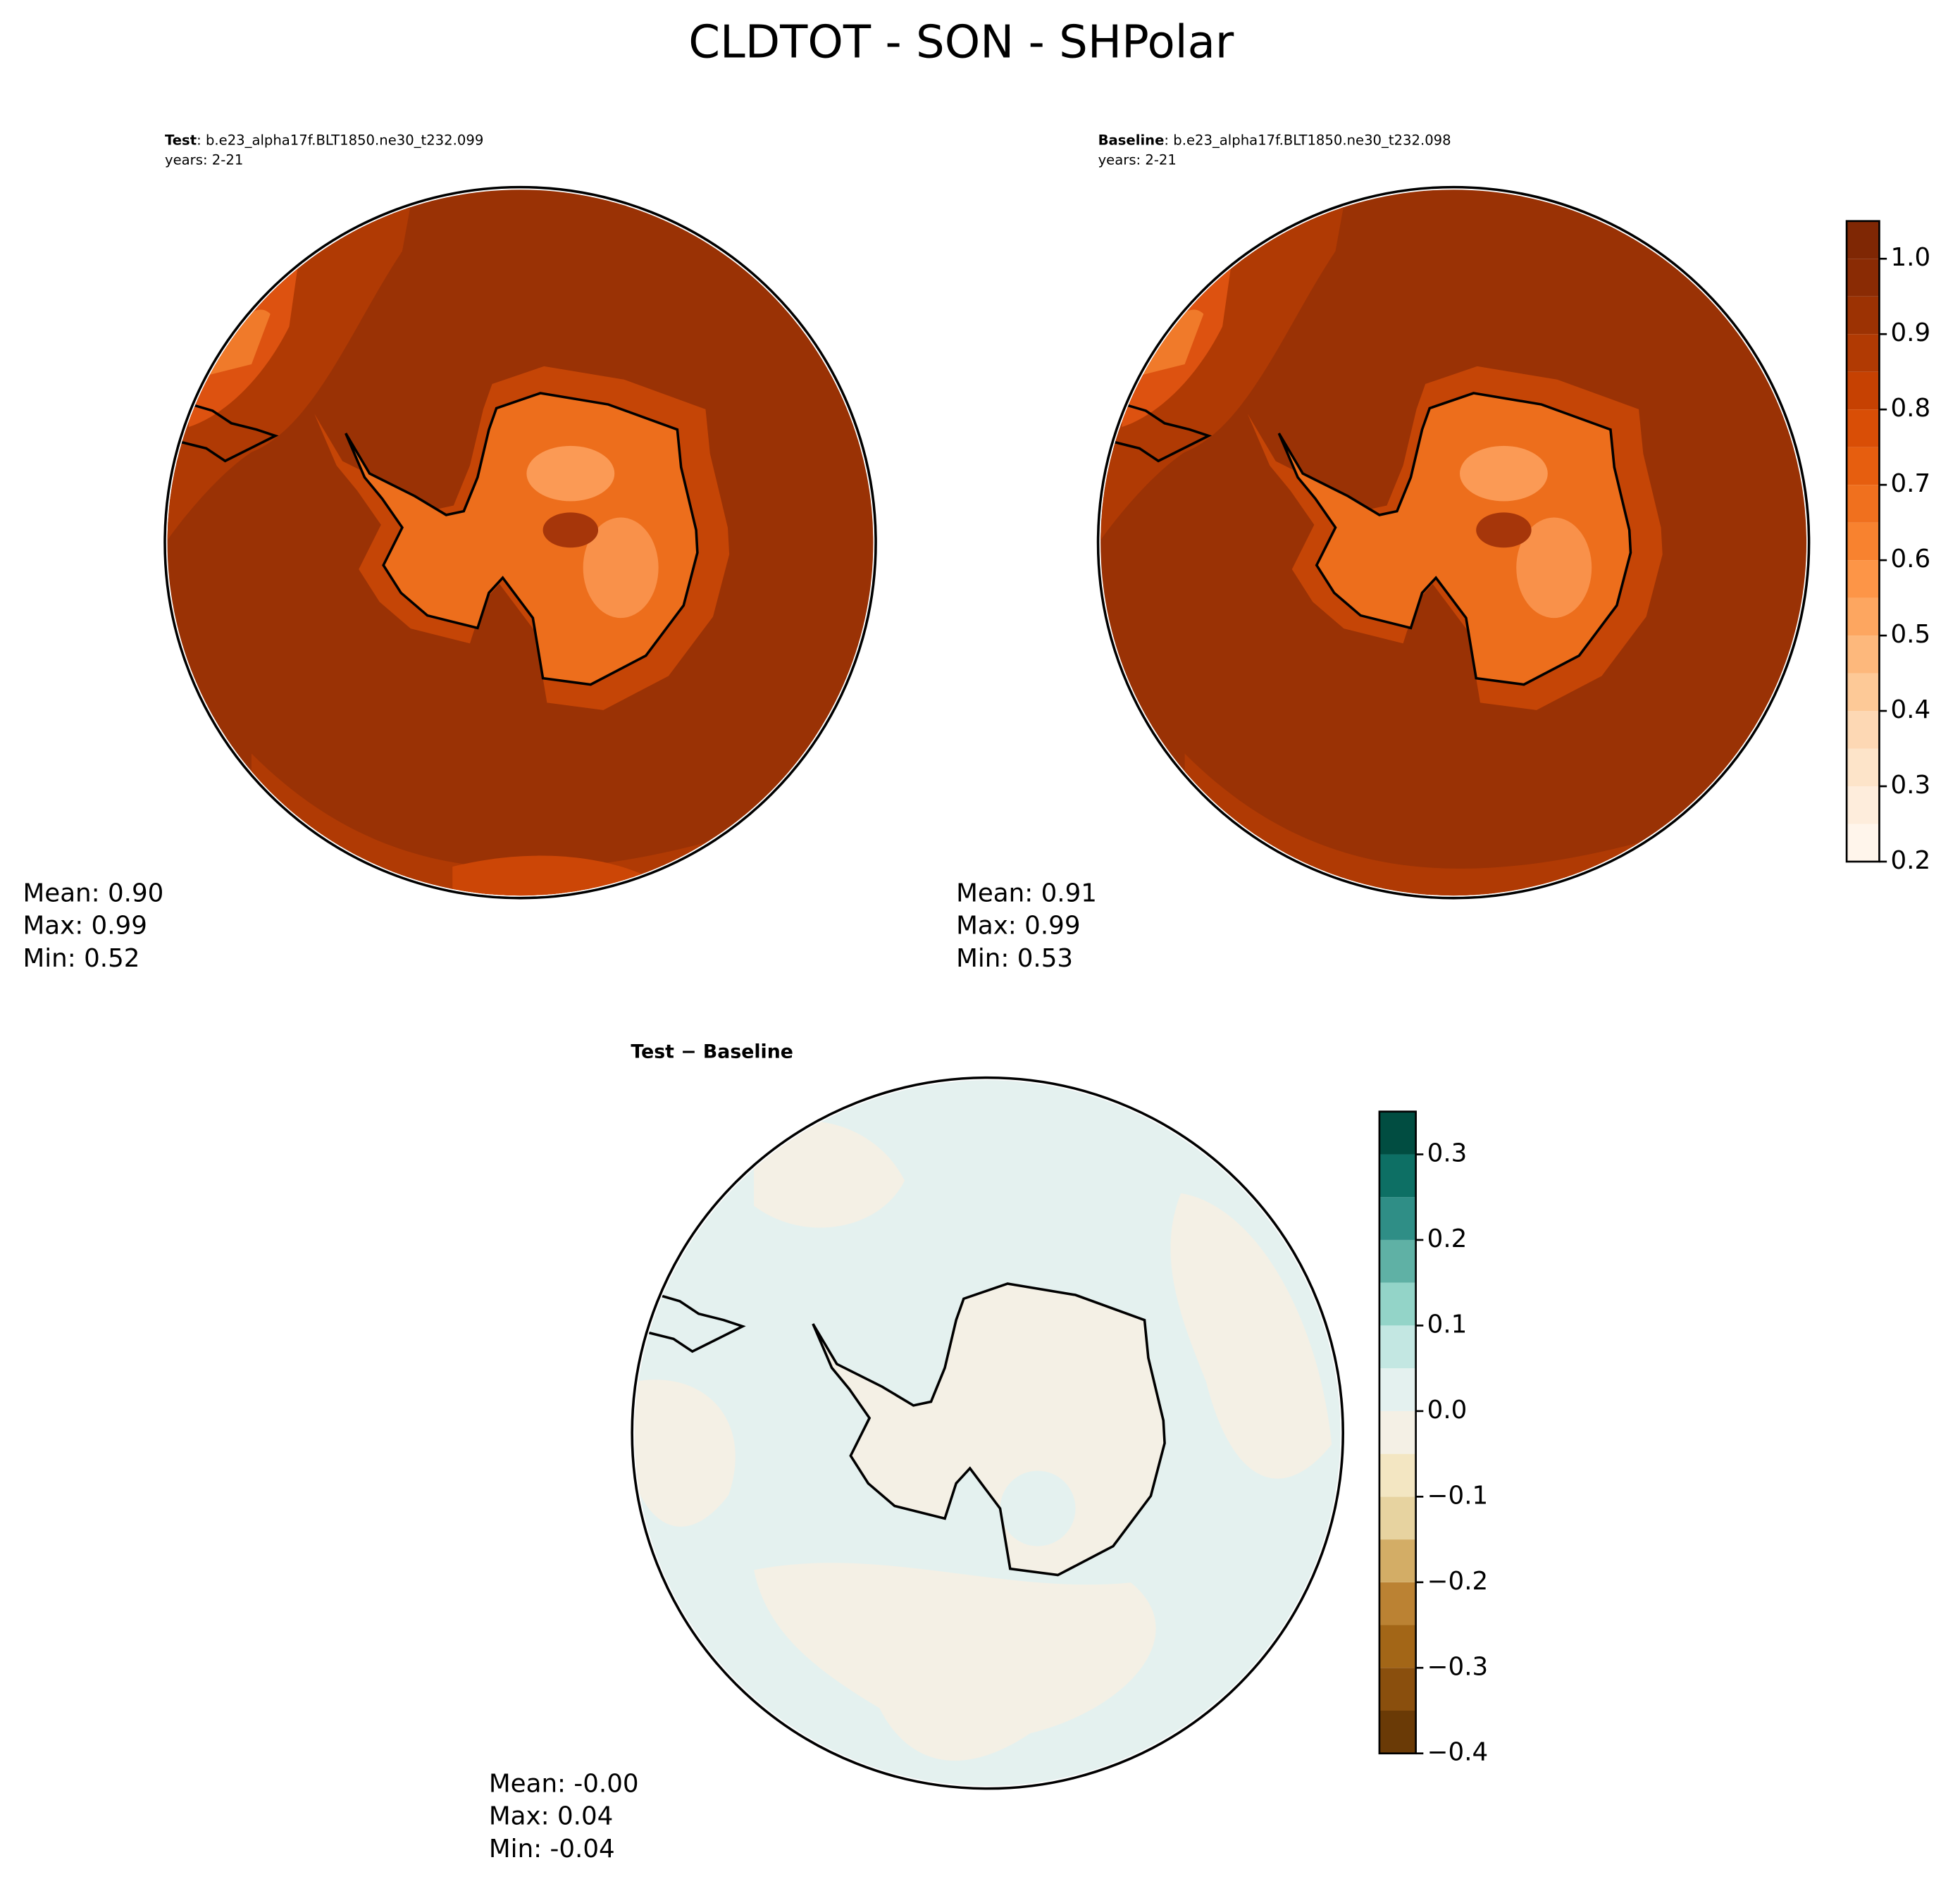  What do you see at coordinates (712, 1051) in the screenshot?
I see `panel-title: Test − Baseline` at bounding box center [712, 1051].